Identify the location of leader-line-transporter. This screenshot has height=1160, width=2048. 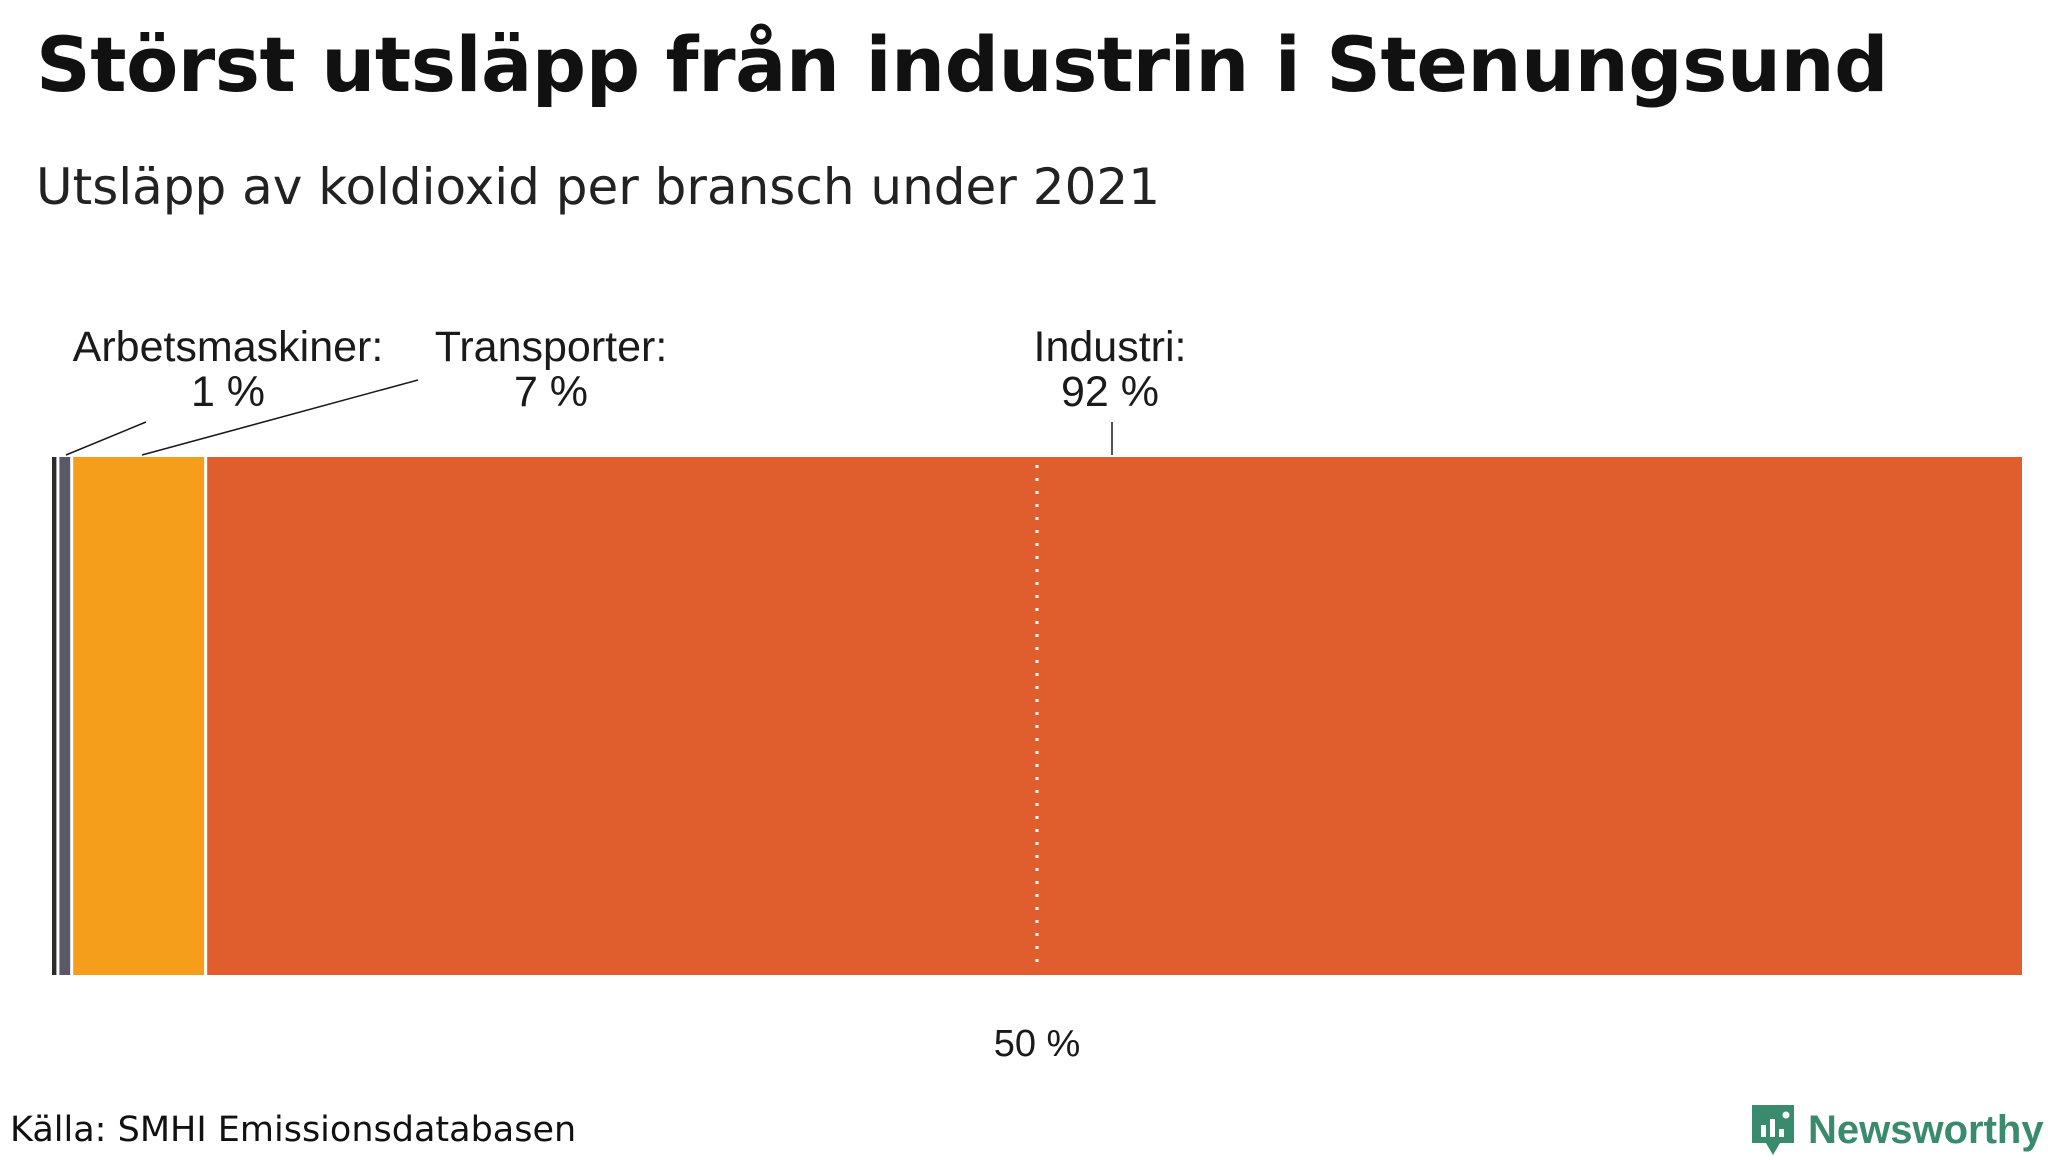
(280, 417).